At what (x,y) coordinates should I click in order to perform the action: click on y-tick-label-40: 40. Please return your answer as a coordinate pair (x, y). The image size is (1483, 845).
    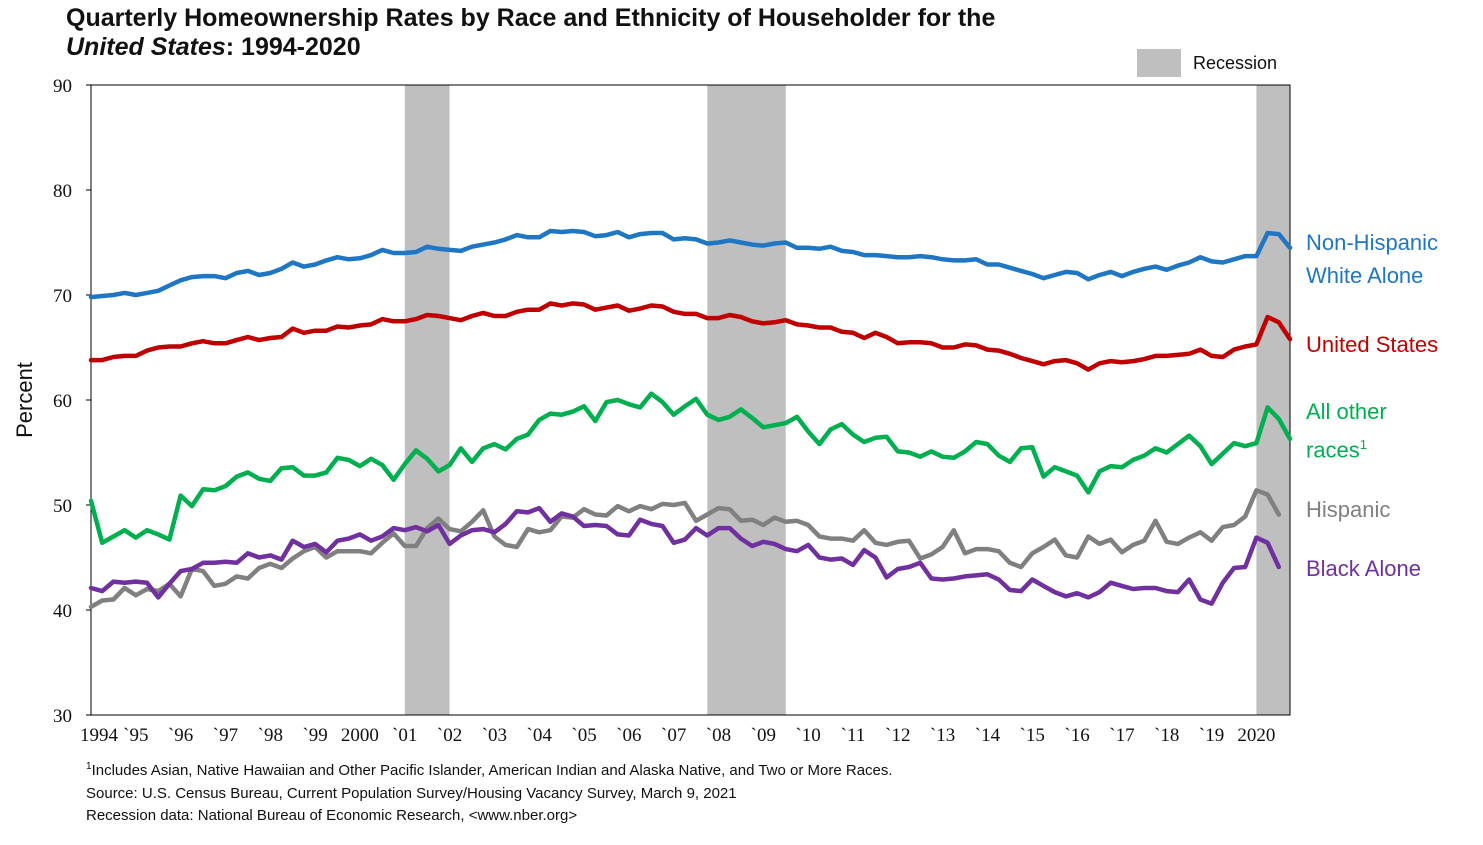
    Looking at the image, I should click on (62, 611).